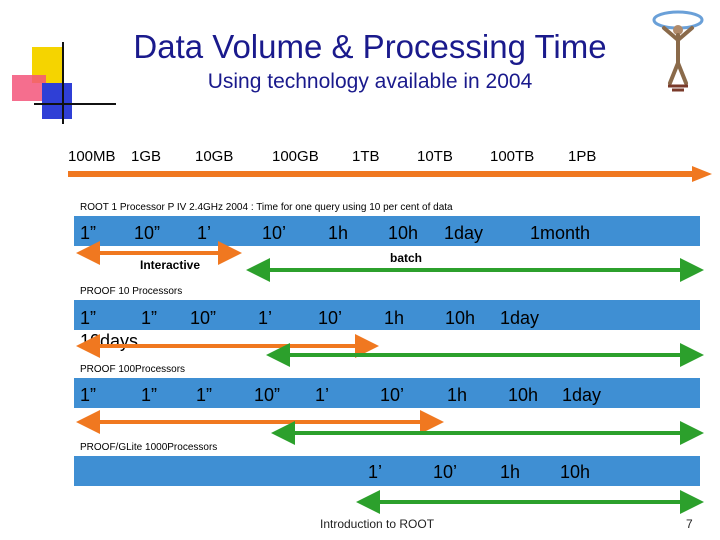 The height and width of the screenshot is (540, 720). Describe the element at coordinates (29, 88) in the screenshot. I see `logo-square-red` at that location.